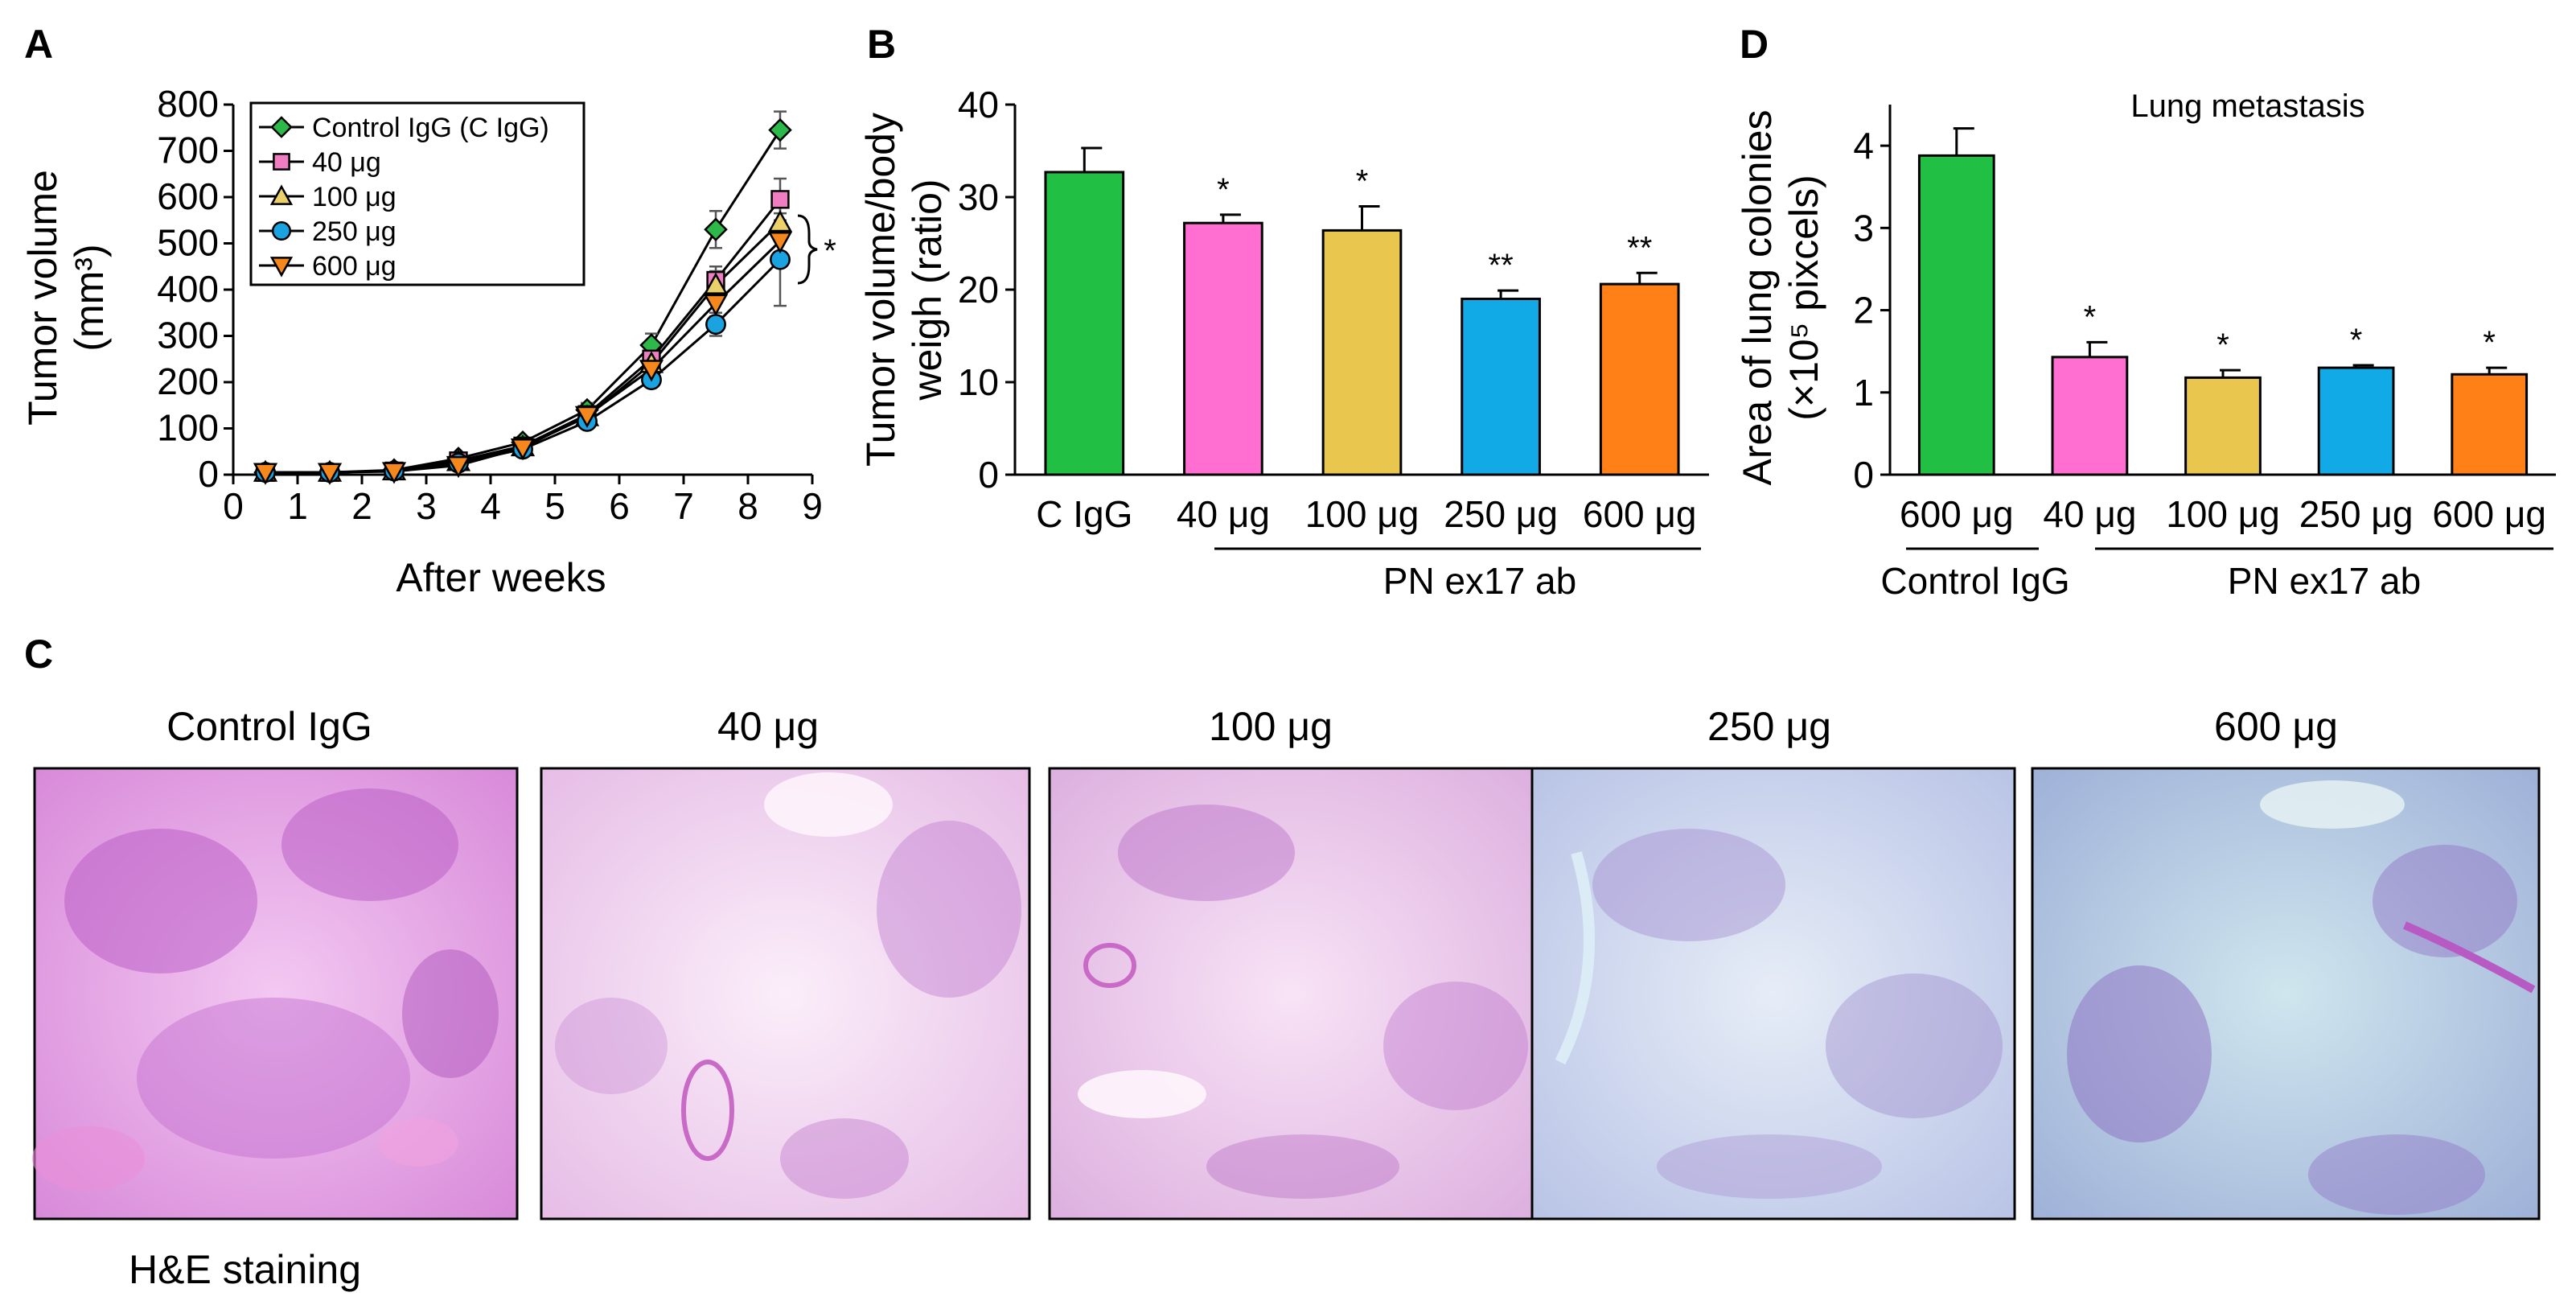 This screenshot has width=2576, height=1313. What do you see at coordinates (417, 193) in the screenshot?
I see `chart-a-legend-box` at bounding box center [417, 193].